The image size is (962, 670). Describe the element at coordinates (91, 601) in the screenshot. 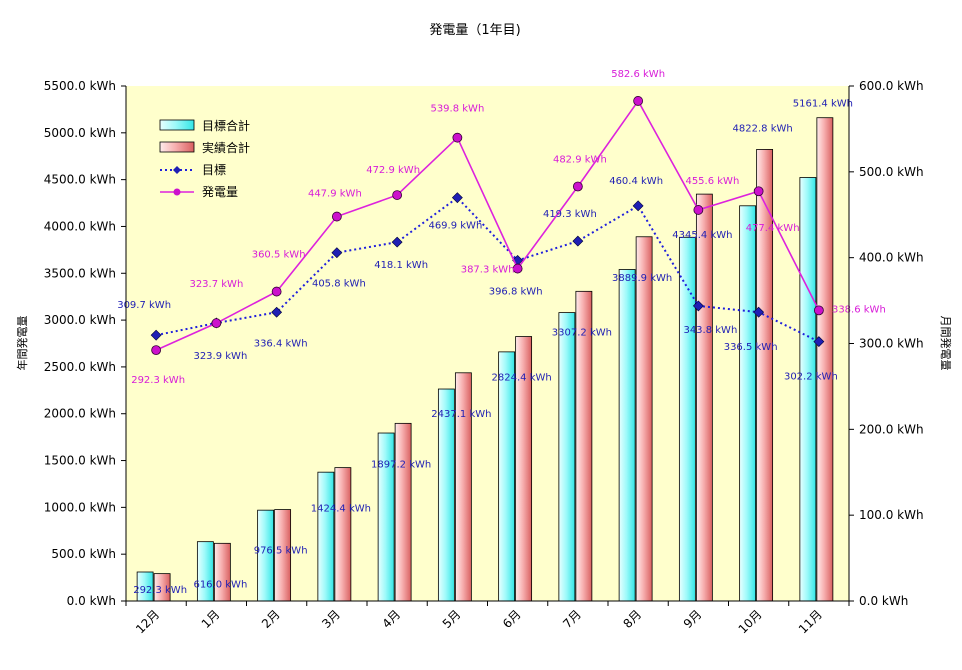

I see `left-tick-label: 0.0 kWh` at that location.